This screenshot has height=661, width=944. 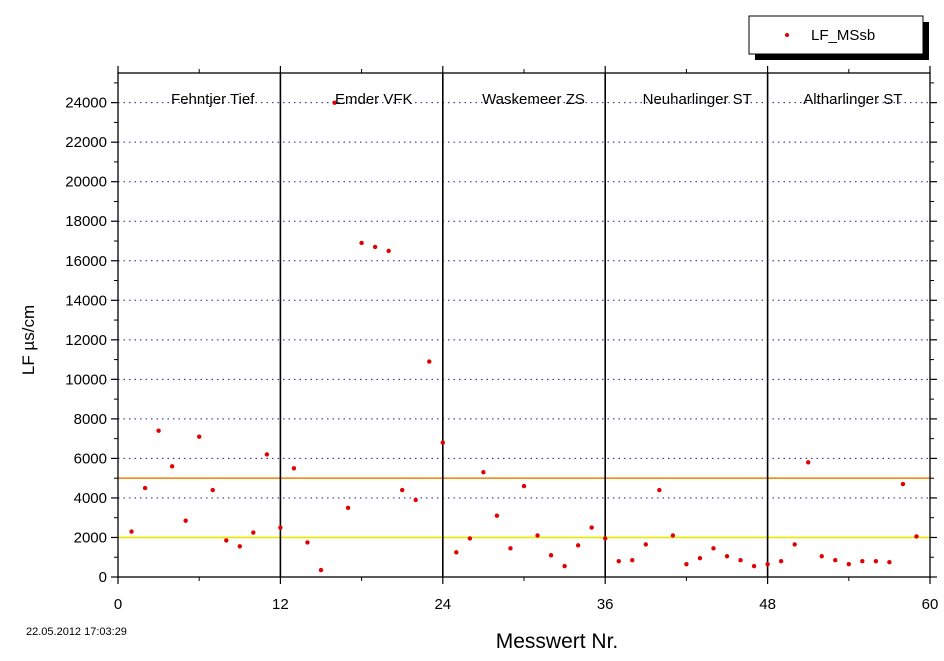 What do you see at coordinates (86, 142) in the screenshot?
I see `y-tick-label: 22000` at bounding box center [86, 142].